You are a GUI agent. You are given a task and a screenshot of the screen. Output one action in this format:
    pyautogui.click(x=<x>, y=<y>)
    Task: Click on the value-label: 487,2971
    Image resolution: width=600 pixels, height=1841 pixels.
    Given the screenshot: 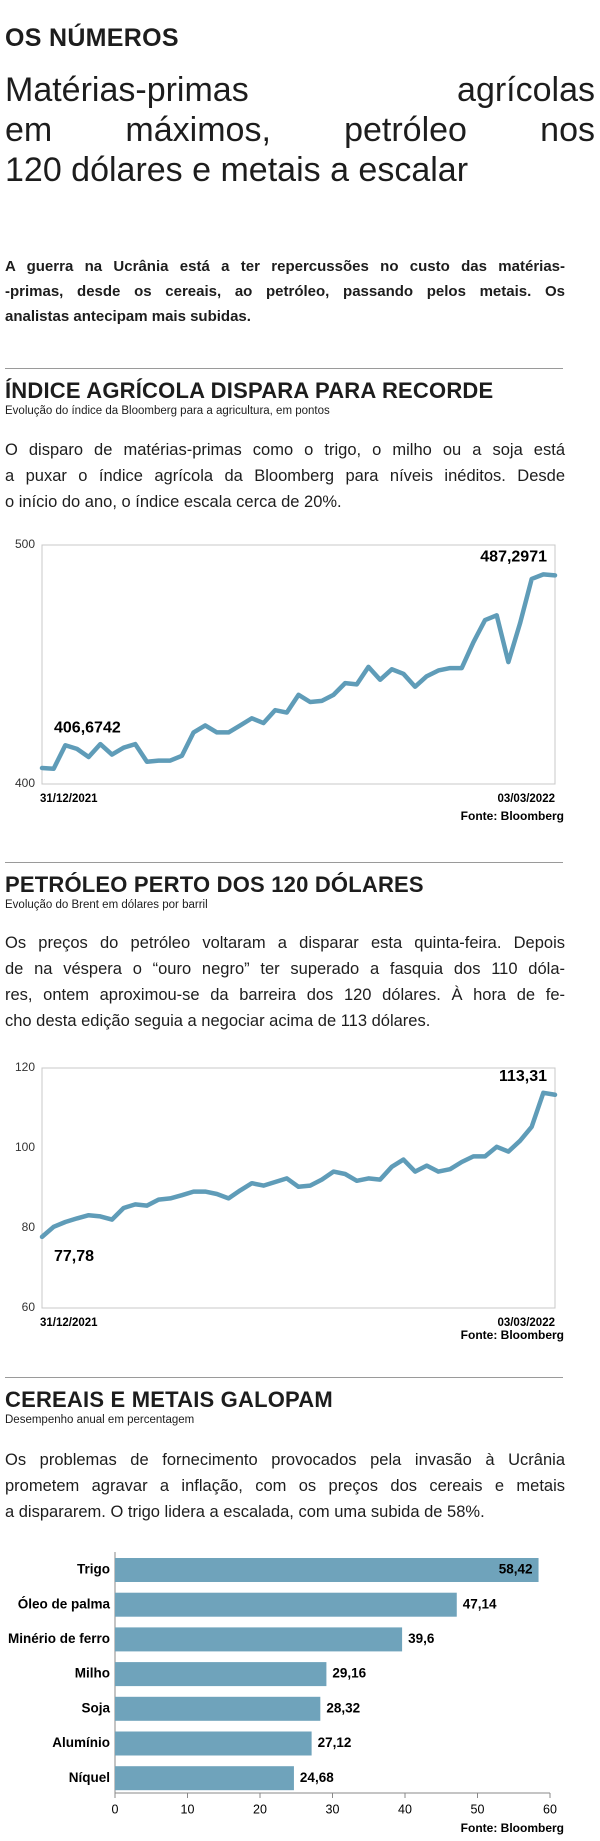 What is the action you would take?
    pyautogui.click(x=513, y=557)
    